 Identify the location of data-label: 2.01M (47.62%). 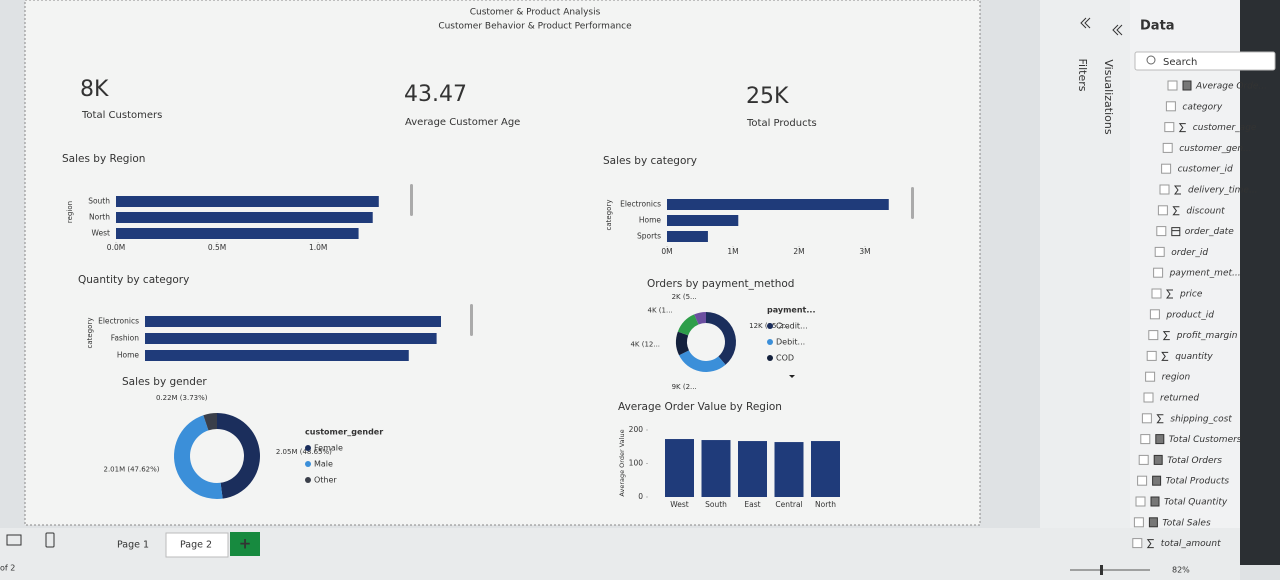
(132, 469).